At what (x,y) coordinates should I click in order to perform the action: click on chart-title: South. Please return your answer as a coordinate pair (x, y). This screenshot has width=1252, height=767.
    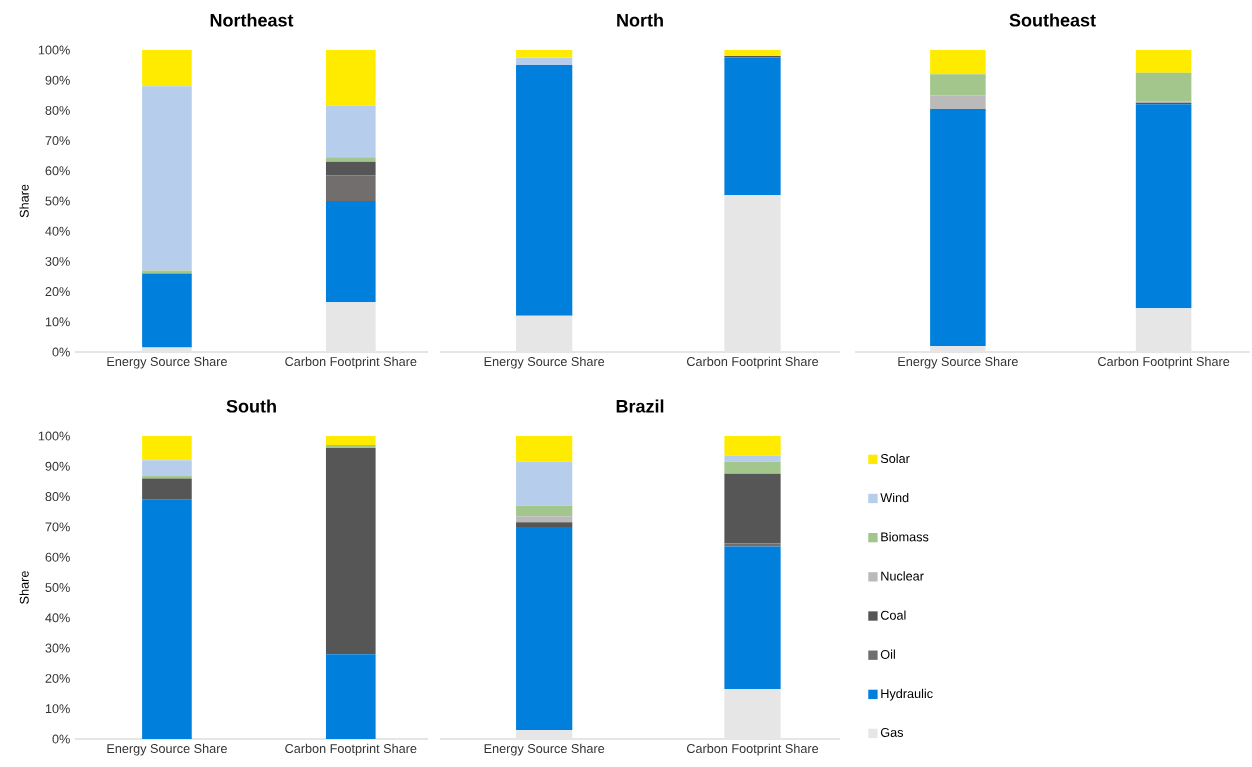
    Looking at the image, I should click on (251, 406).